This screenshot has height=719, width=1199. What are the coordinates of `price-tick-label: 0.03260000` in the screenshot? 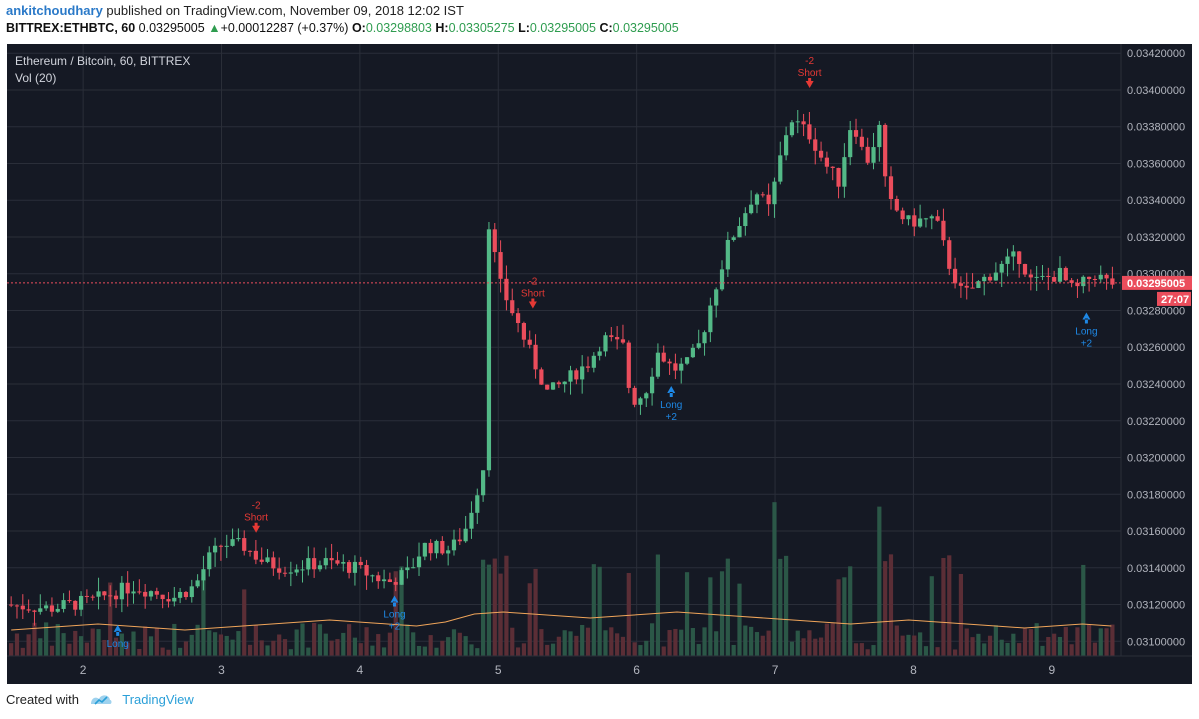 It's located at (1156, 348).